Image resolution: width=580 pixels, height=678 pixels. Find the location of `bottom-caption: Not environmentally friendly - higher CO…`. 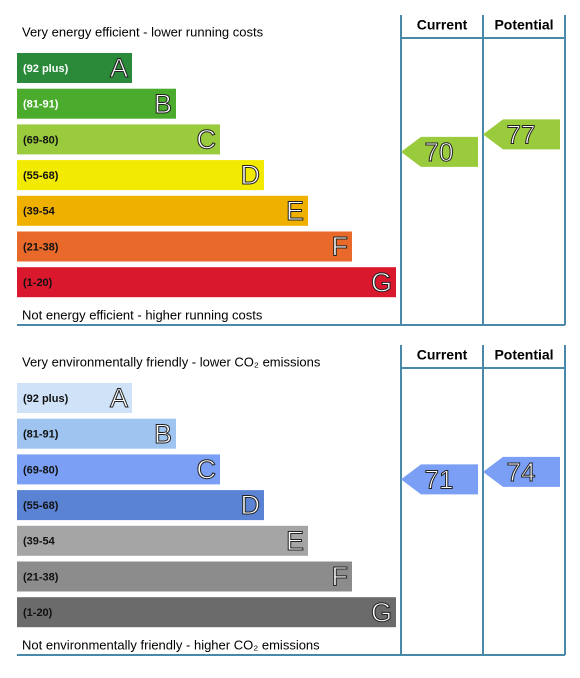

bottom-caption: Not environmentally friendly - higher CO… is located at coordinates (171, 644).